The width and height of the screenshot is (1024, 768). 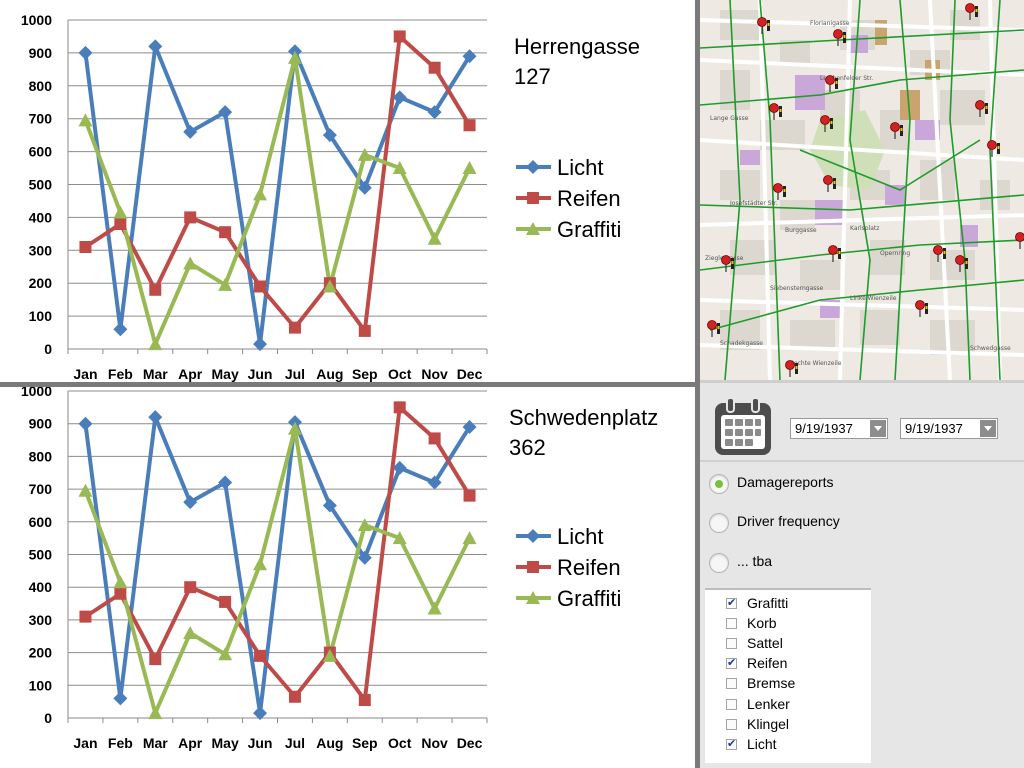 I want to click on radio-damagereports: Damagereports, so click(x=862, y=485).